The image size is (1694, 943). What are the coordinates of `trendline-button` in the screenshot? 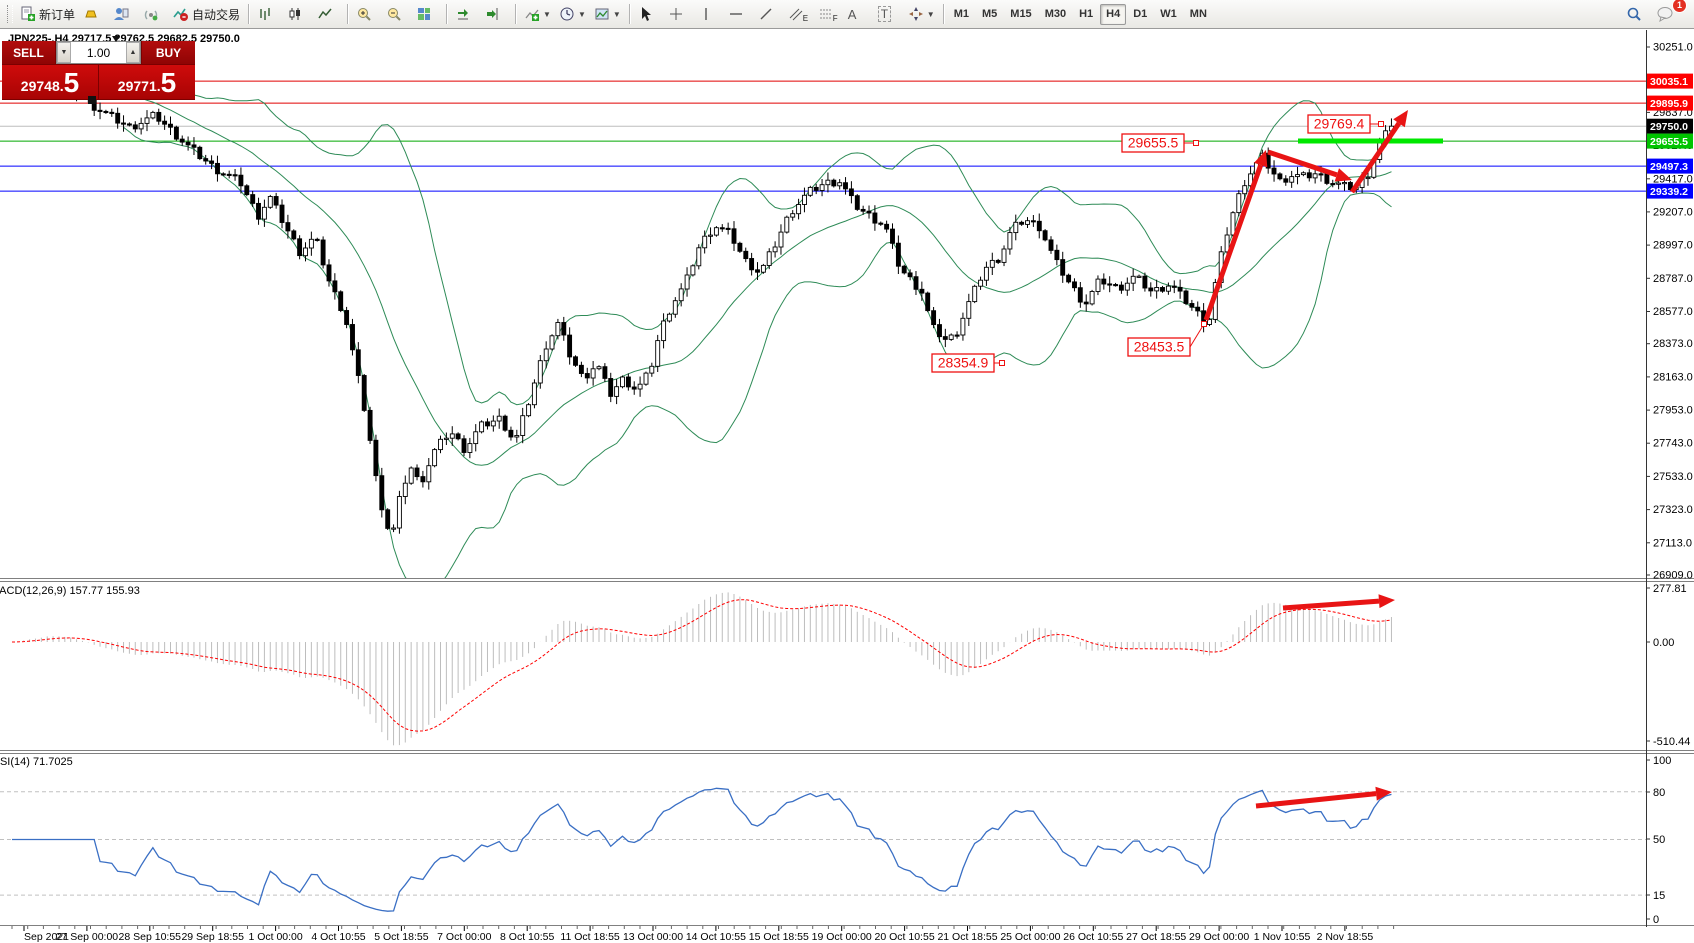 It's located at (769, 14).